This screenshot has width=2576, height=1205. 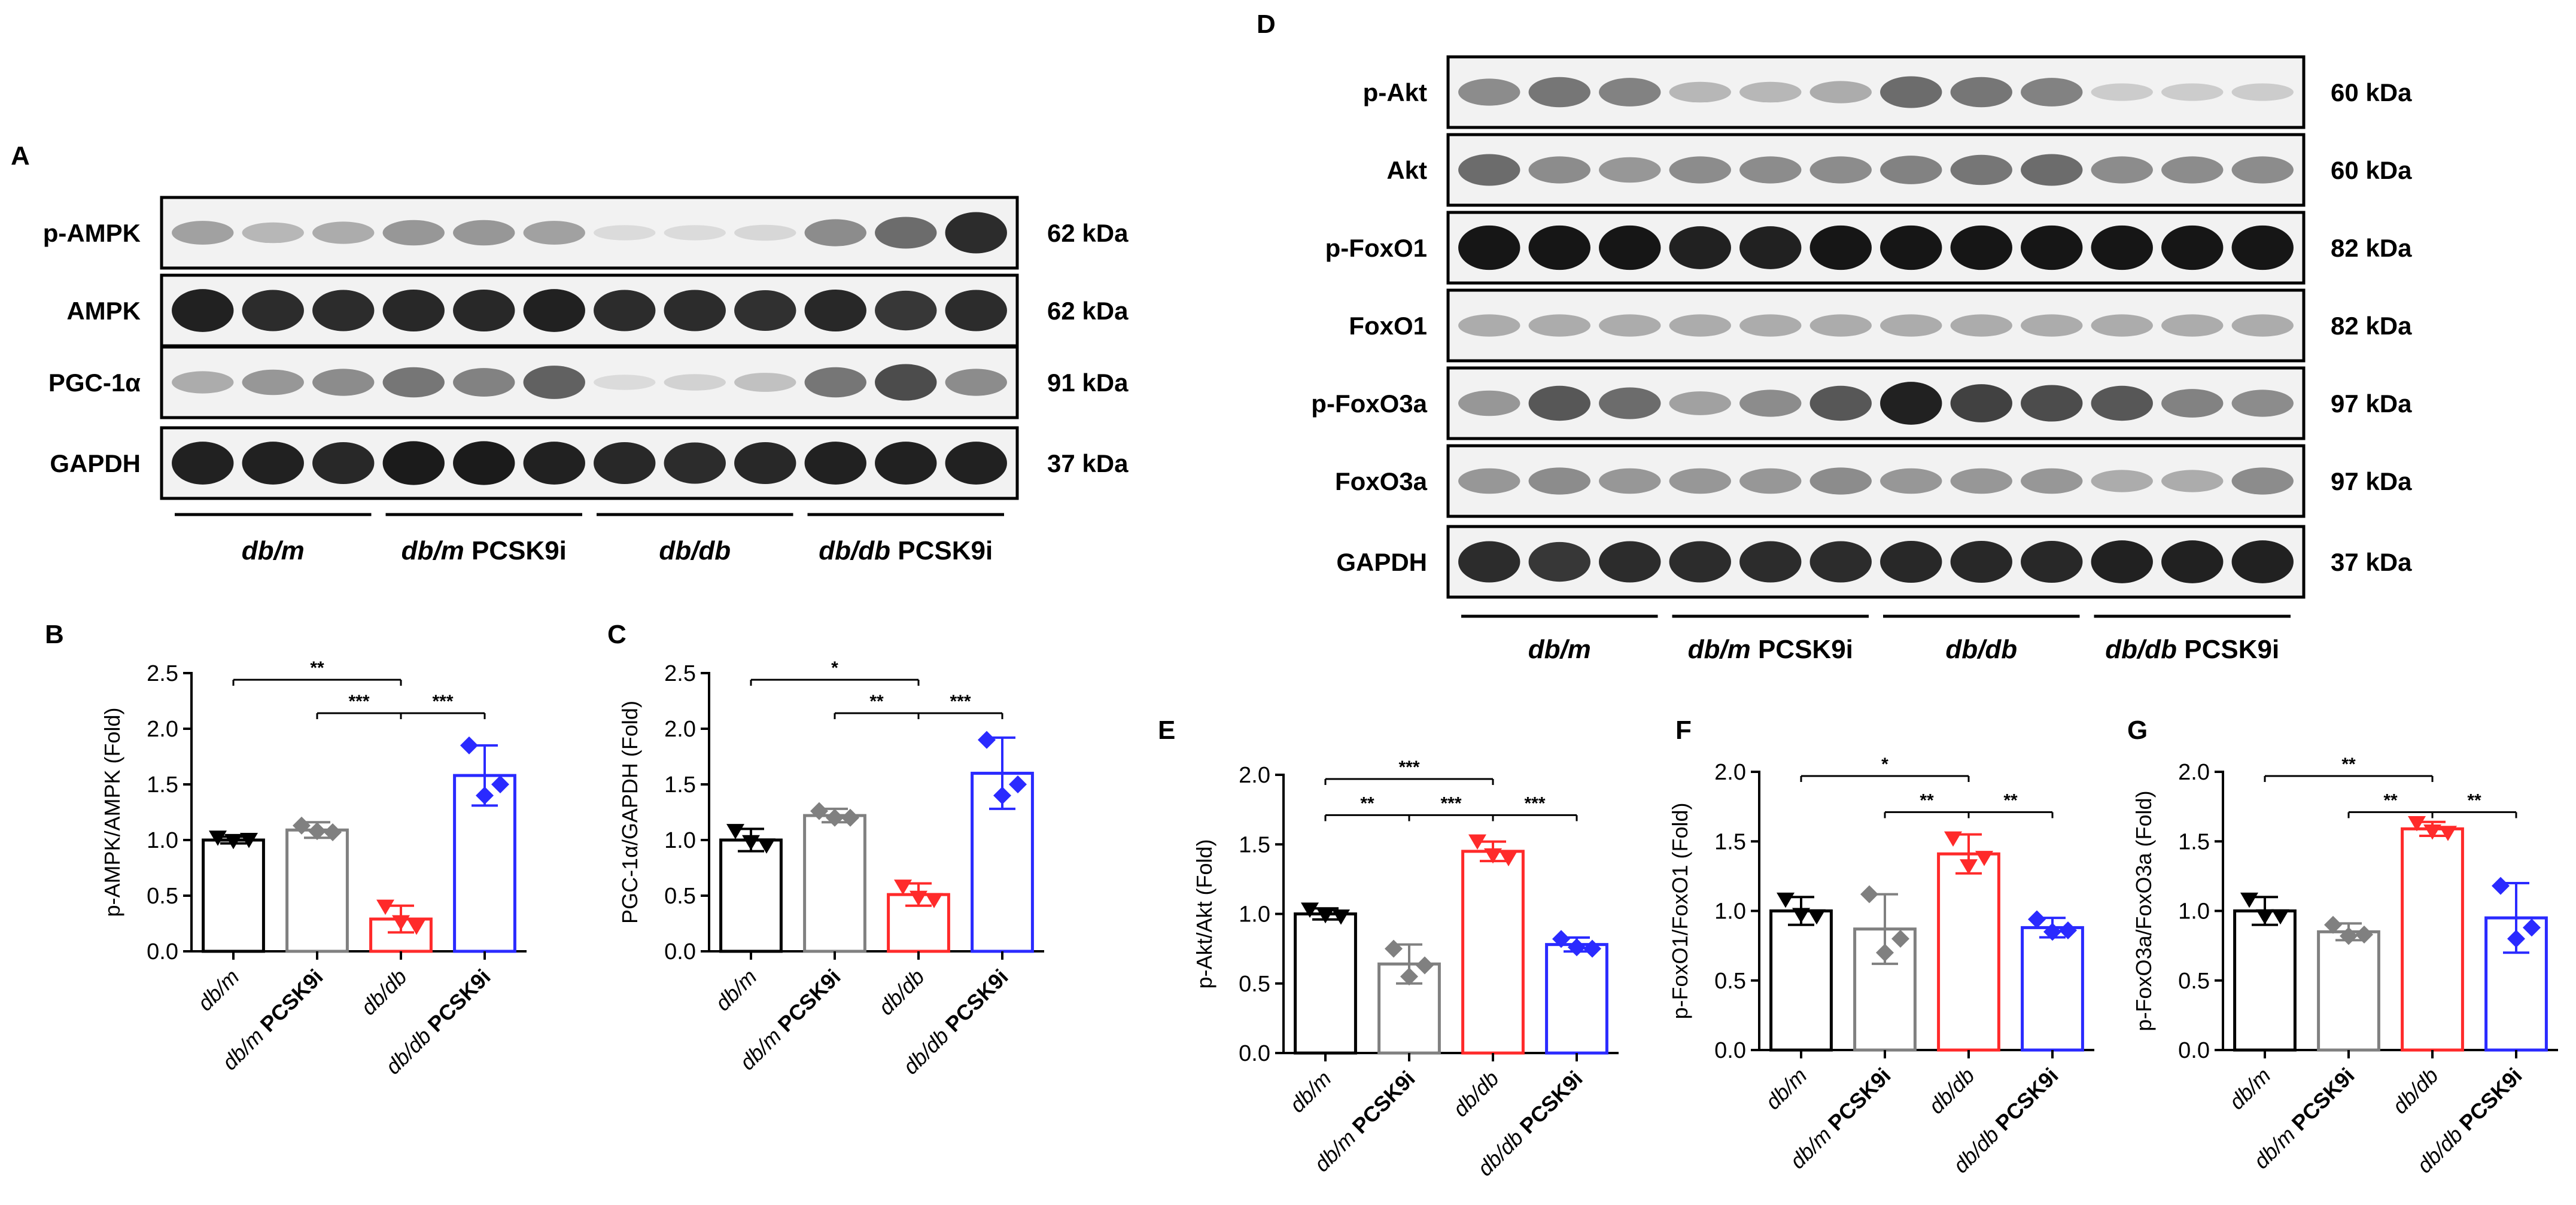 I want to click on blot-d-row-0: p-Akt 60 kDa, so click(x=1887, y=92).